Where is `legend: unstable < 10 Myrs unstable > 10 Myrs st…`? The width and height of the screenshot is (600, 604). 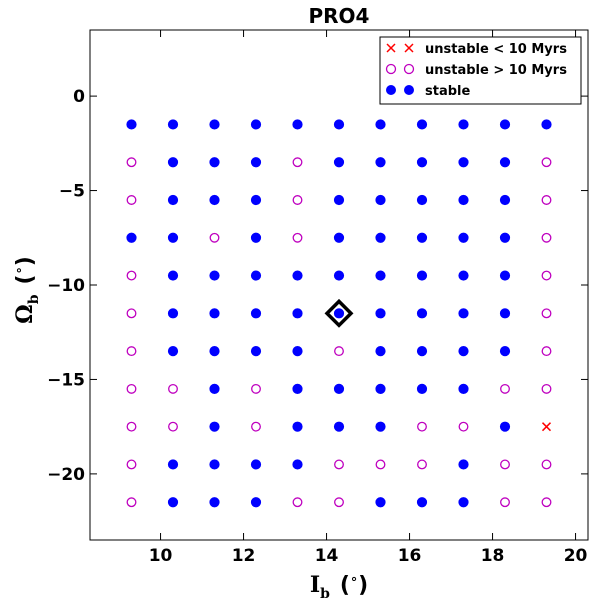
legend: unstable < 10 Myrs unstable > 10 Myrs st… is located at coordinates (480, 70).